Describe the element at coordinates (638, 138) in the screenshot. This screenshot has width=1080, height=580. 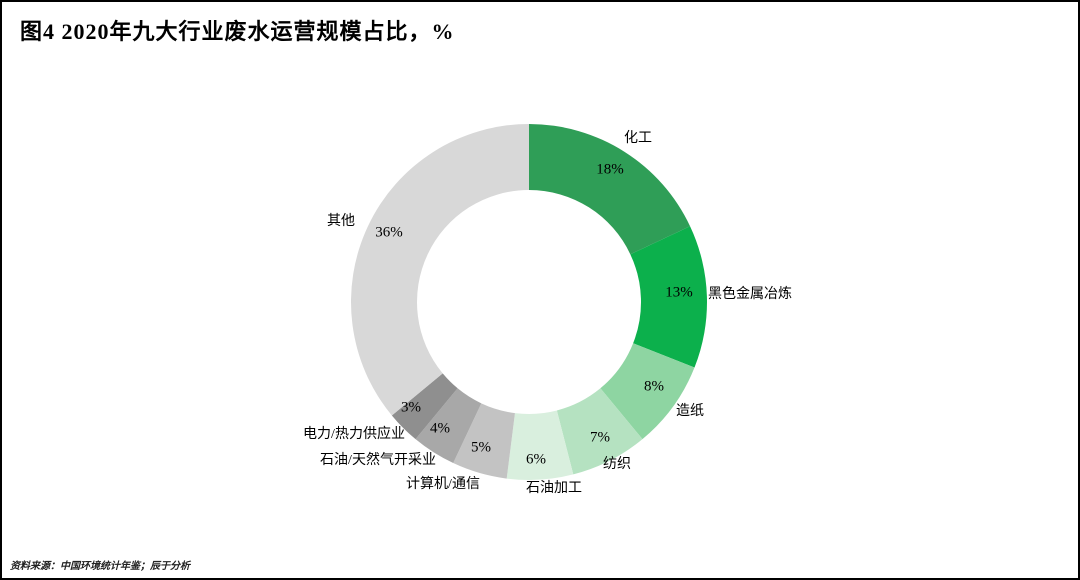
I see `slice-label-chemical: 化工` at that location.